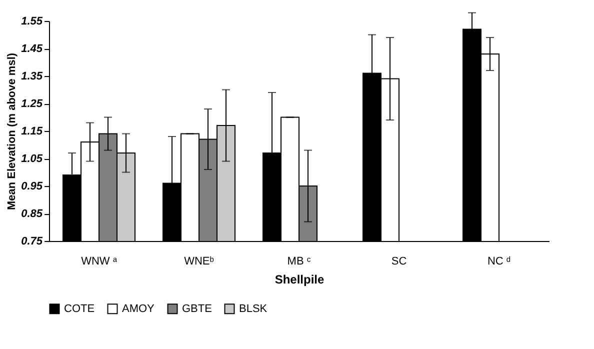 Image resolution: width=594 pixels, height=349 pixels. Describe the element at coordinates (299, 262) in the screenshot. I see `x-tick-label: MB ᶜ` at that location.